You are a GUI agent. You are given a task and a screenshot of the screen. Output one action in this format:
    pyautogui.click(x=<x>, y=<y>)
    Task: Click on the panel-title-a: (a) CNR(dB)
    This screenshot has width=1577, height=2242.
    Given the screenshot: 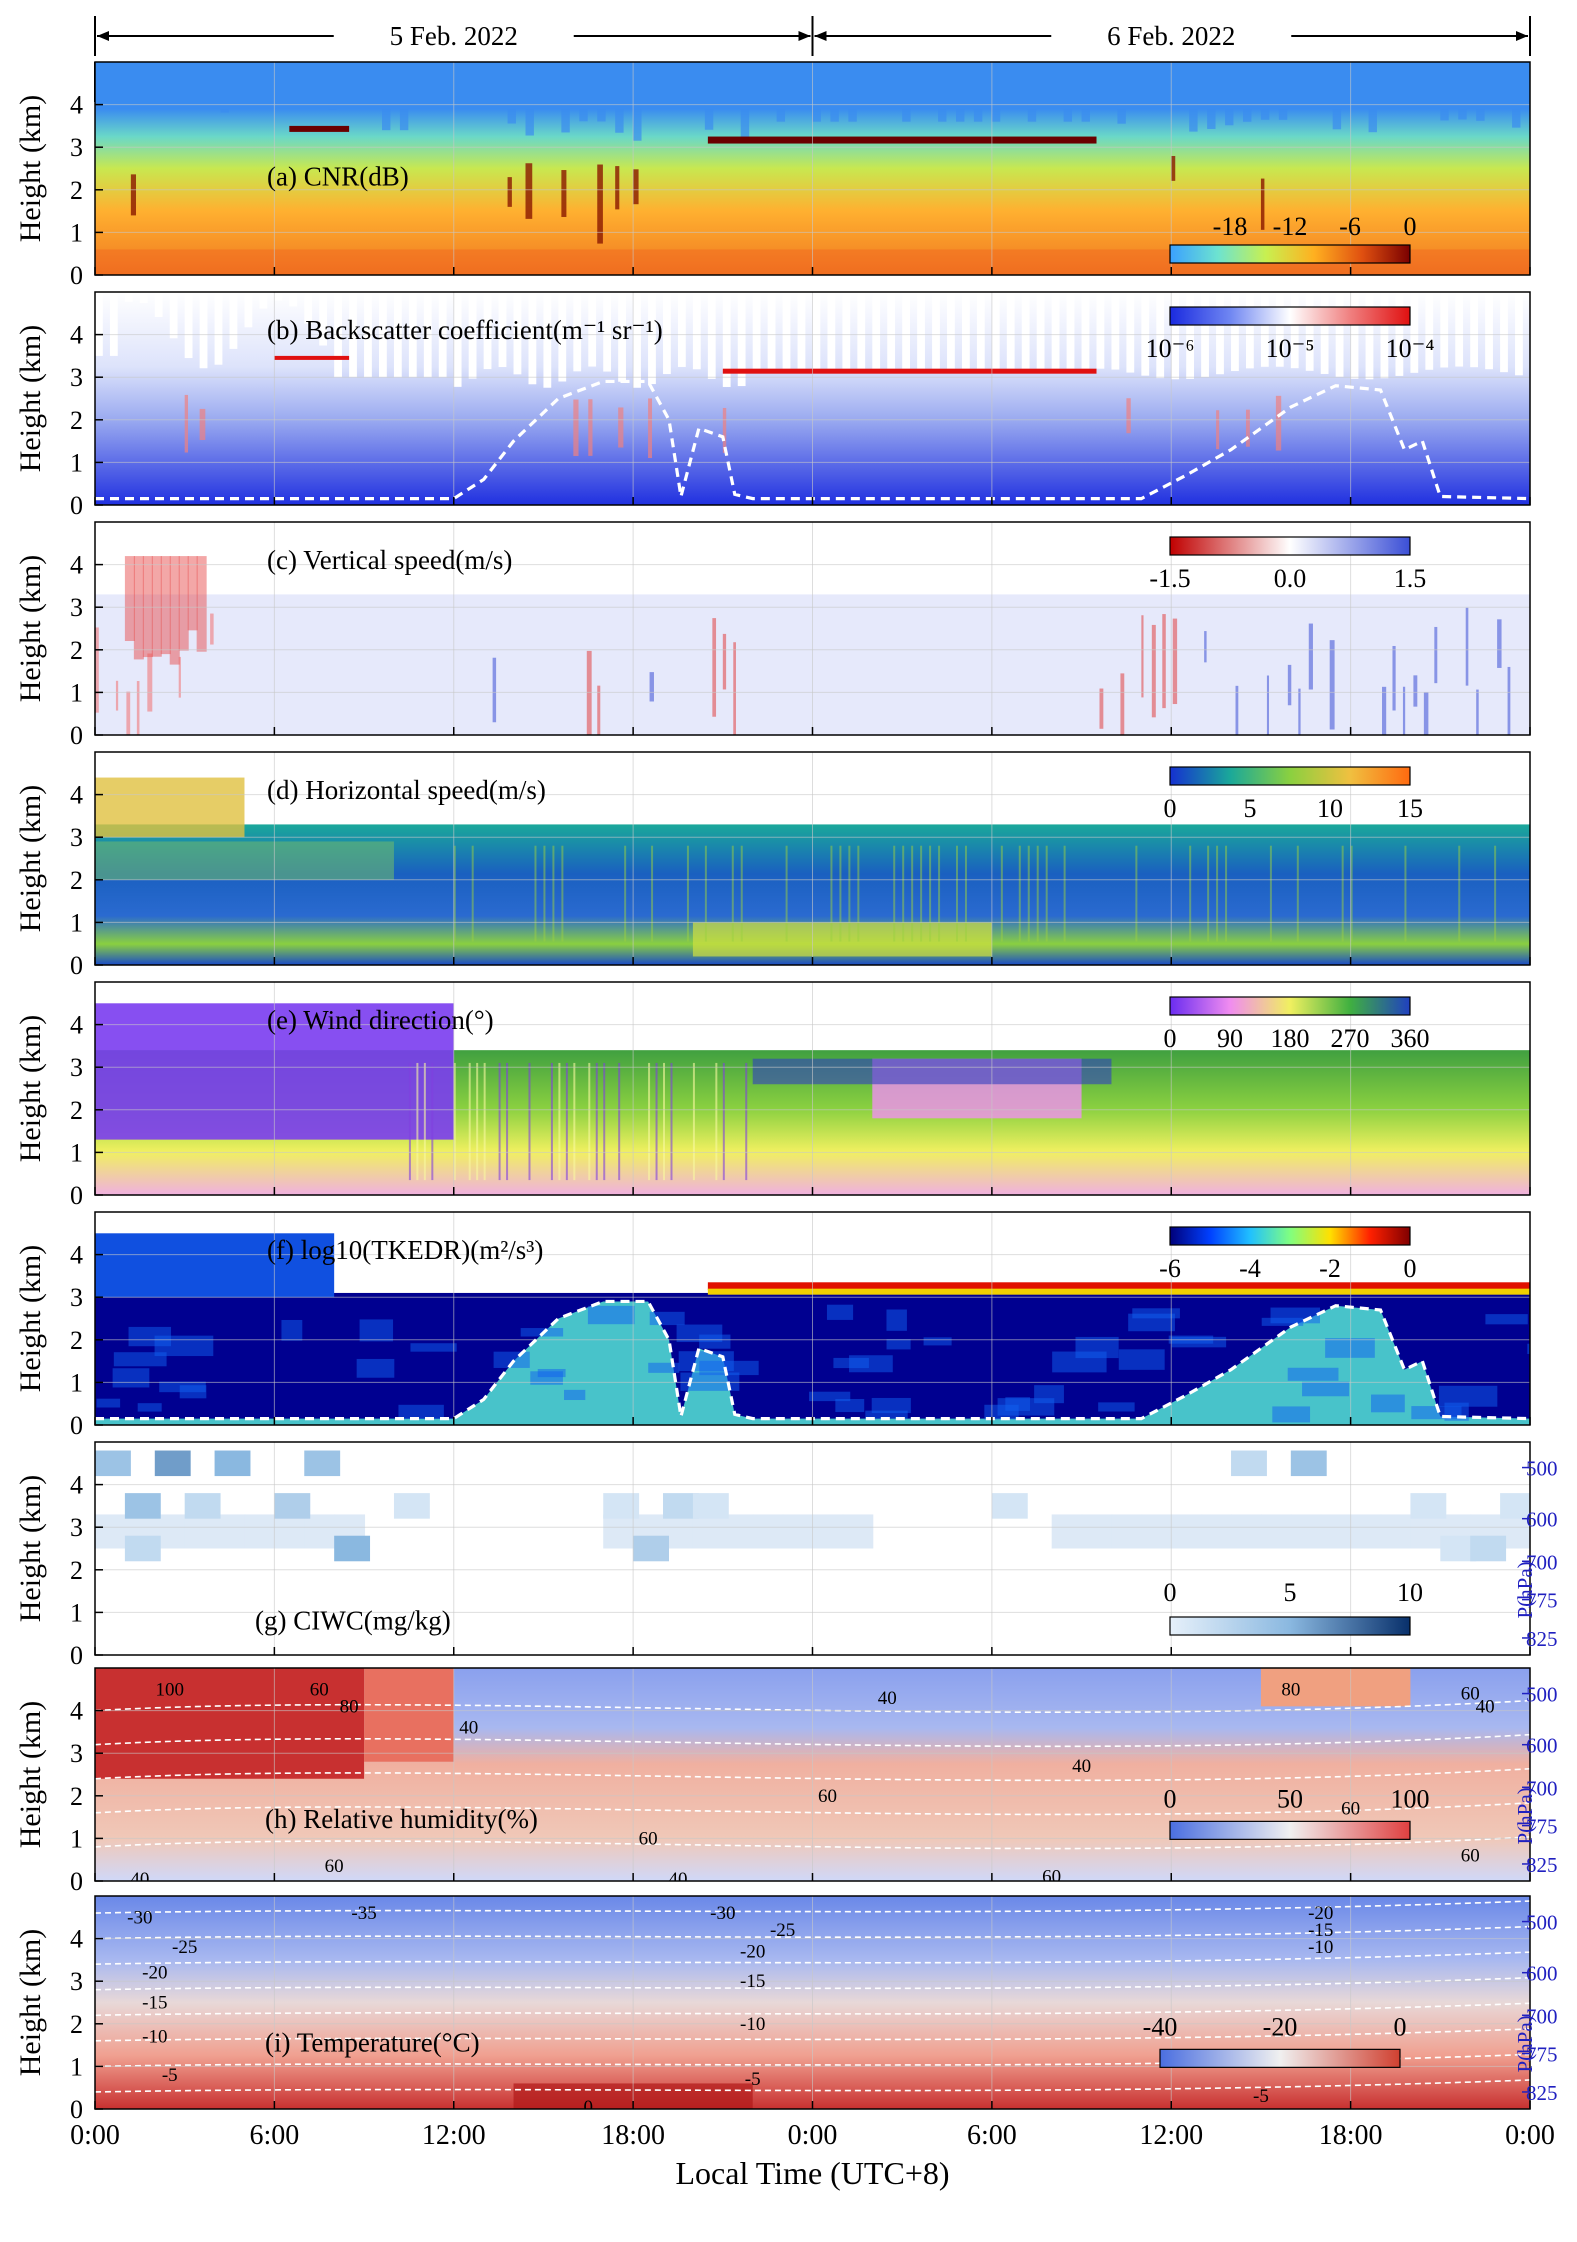 What is the action you would take?
    pyautogui.click(x=338, y=177)
    